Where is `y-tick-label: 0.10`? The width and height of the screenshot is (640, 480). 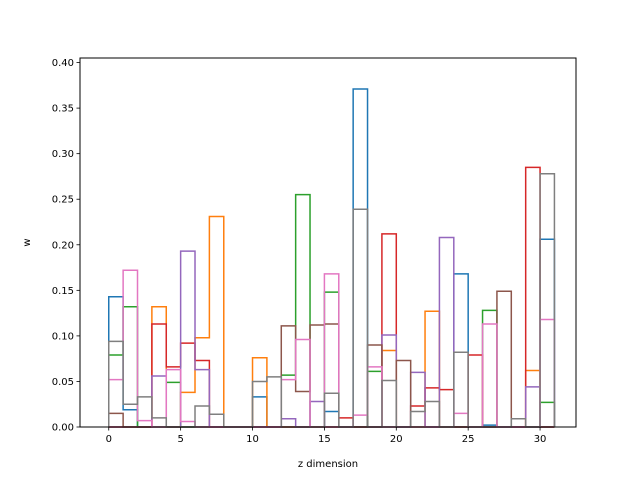 y-tick-label: 0.10 is located at coordinates (63, 336).